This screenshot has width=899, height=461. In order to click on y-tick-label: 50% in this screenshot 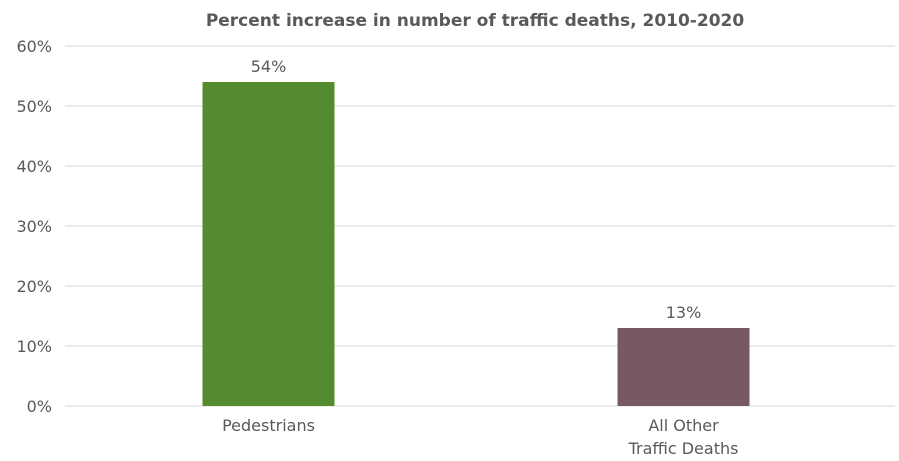, I will do `click(34, 106)`.